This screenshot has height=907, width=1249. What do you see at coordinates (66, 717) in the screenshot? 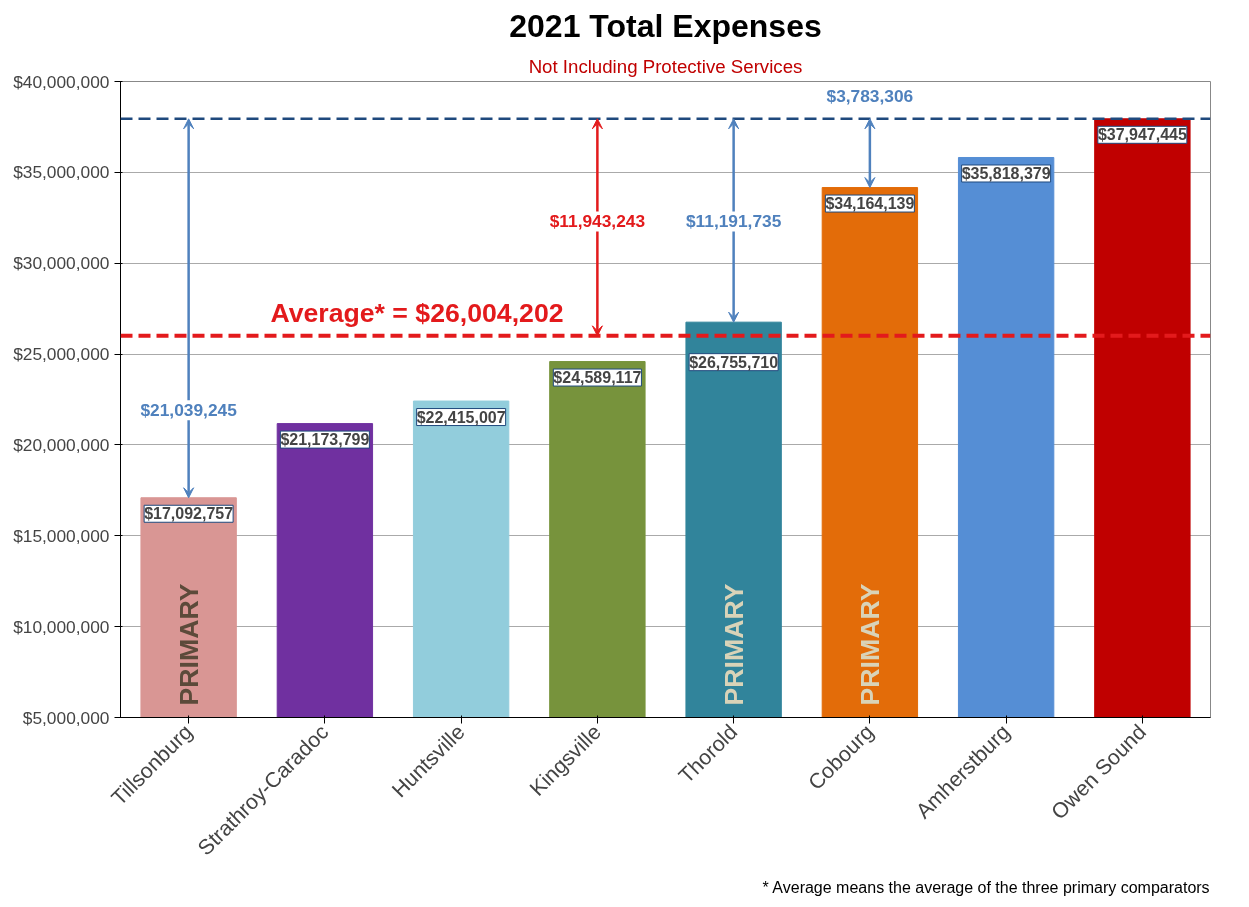
I see `y-tick-label: $5,000,000` at bounding box center [66, 717].